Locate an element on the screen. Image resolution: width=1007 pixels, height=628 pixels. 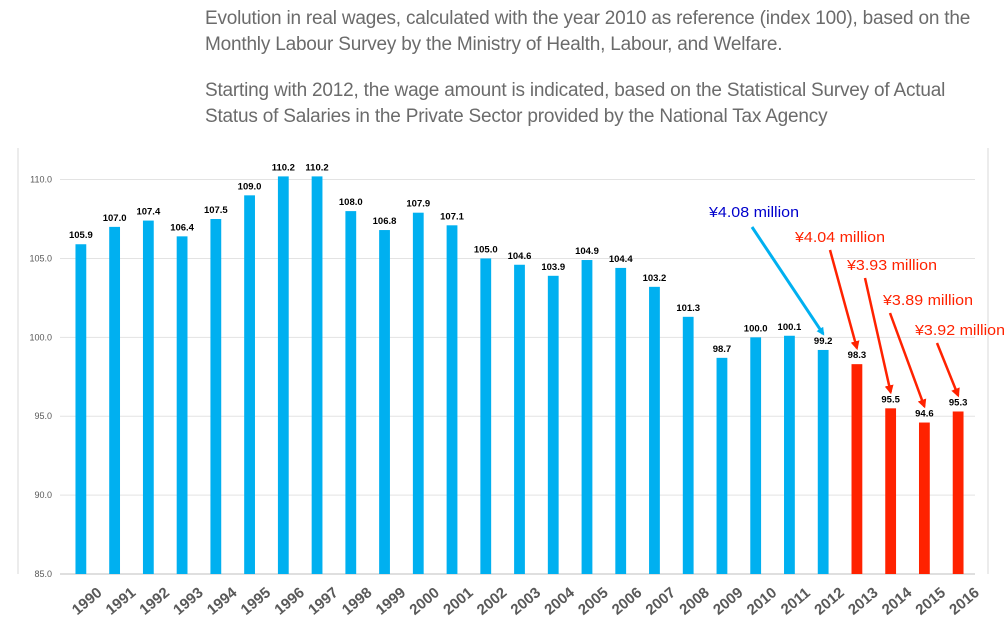
bar-2016 is located at coordinates (958, 492).